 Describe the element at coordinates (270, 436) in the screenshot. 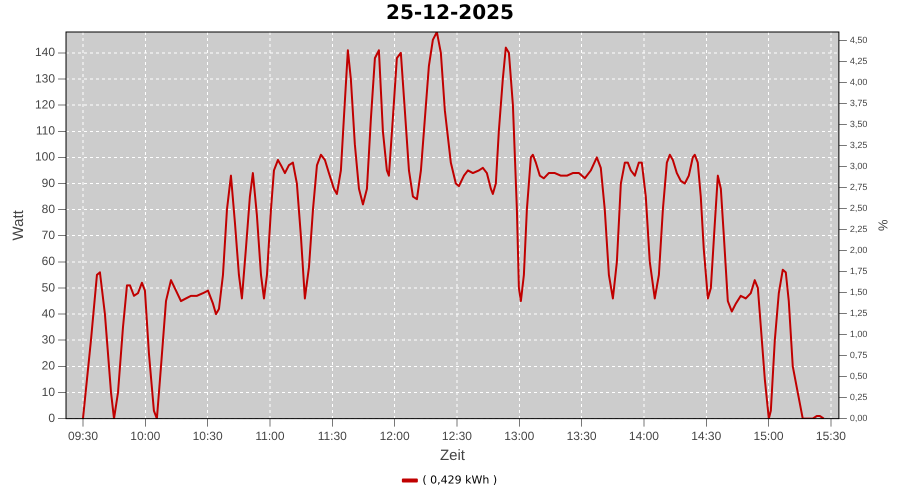

I see `x-tick-label: 11:00` at that location.